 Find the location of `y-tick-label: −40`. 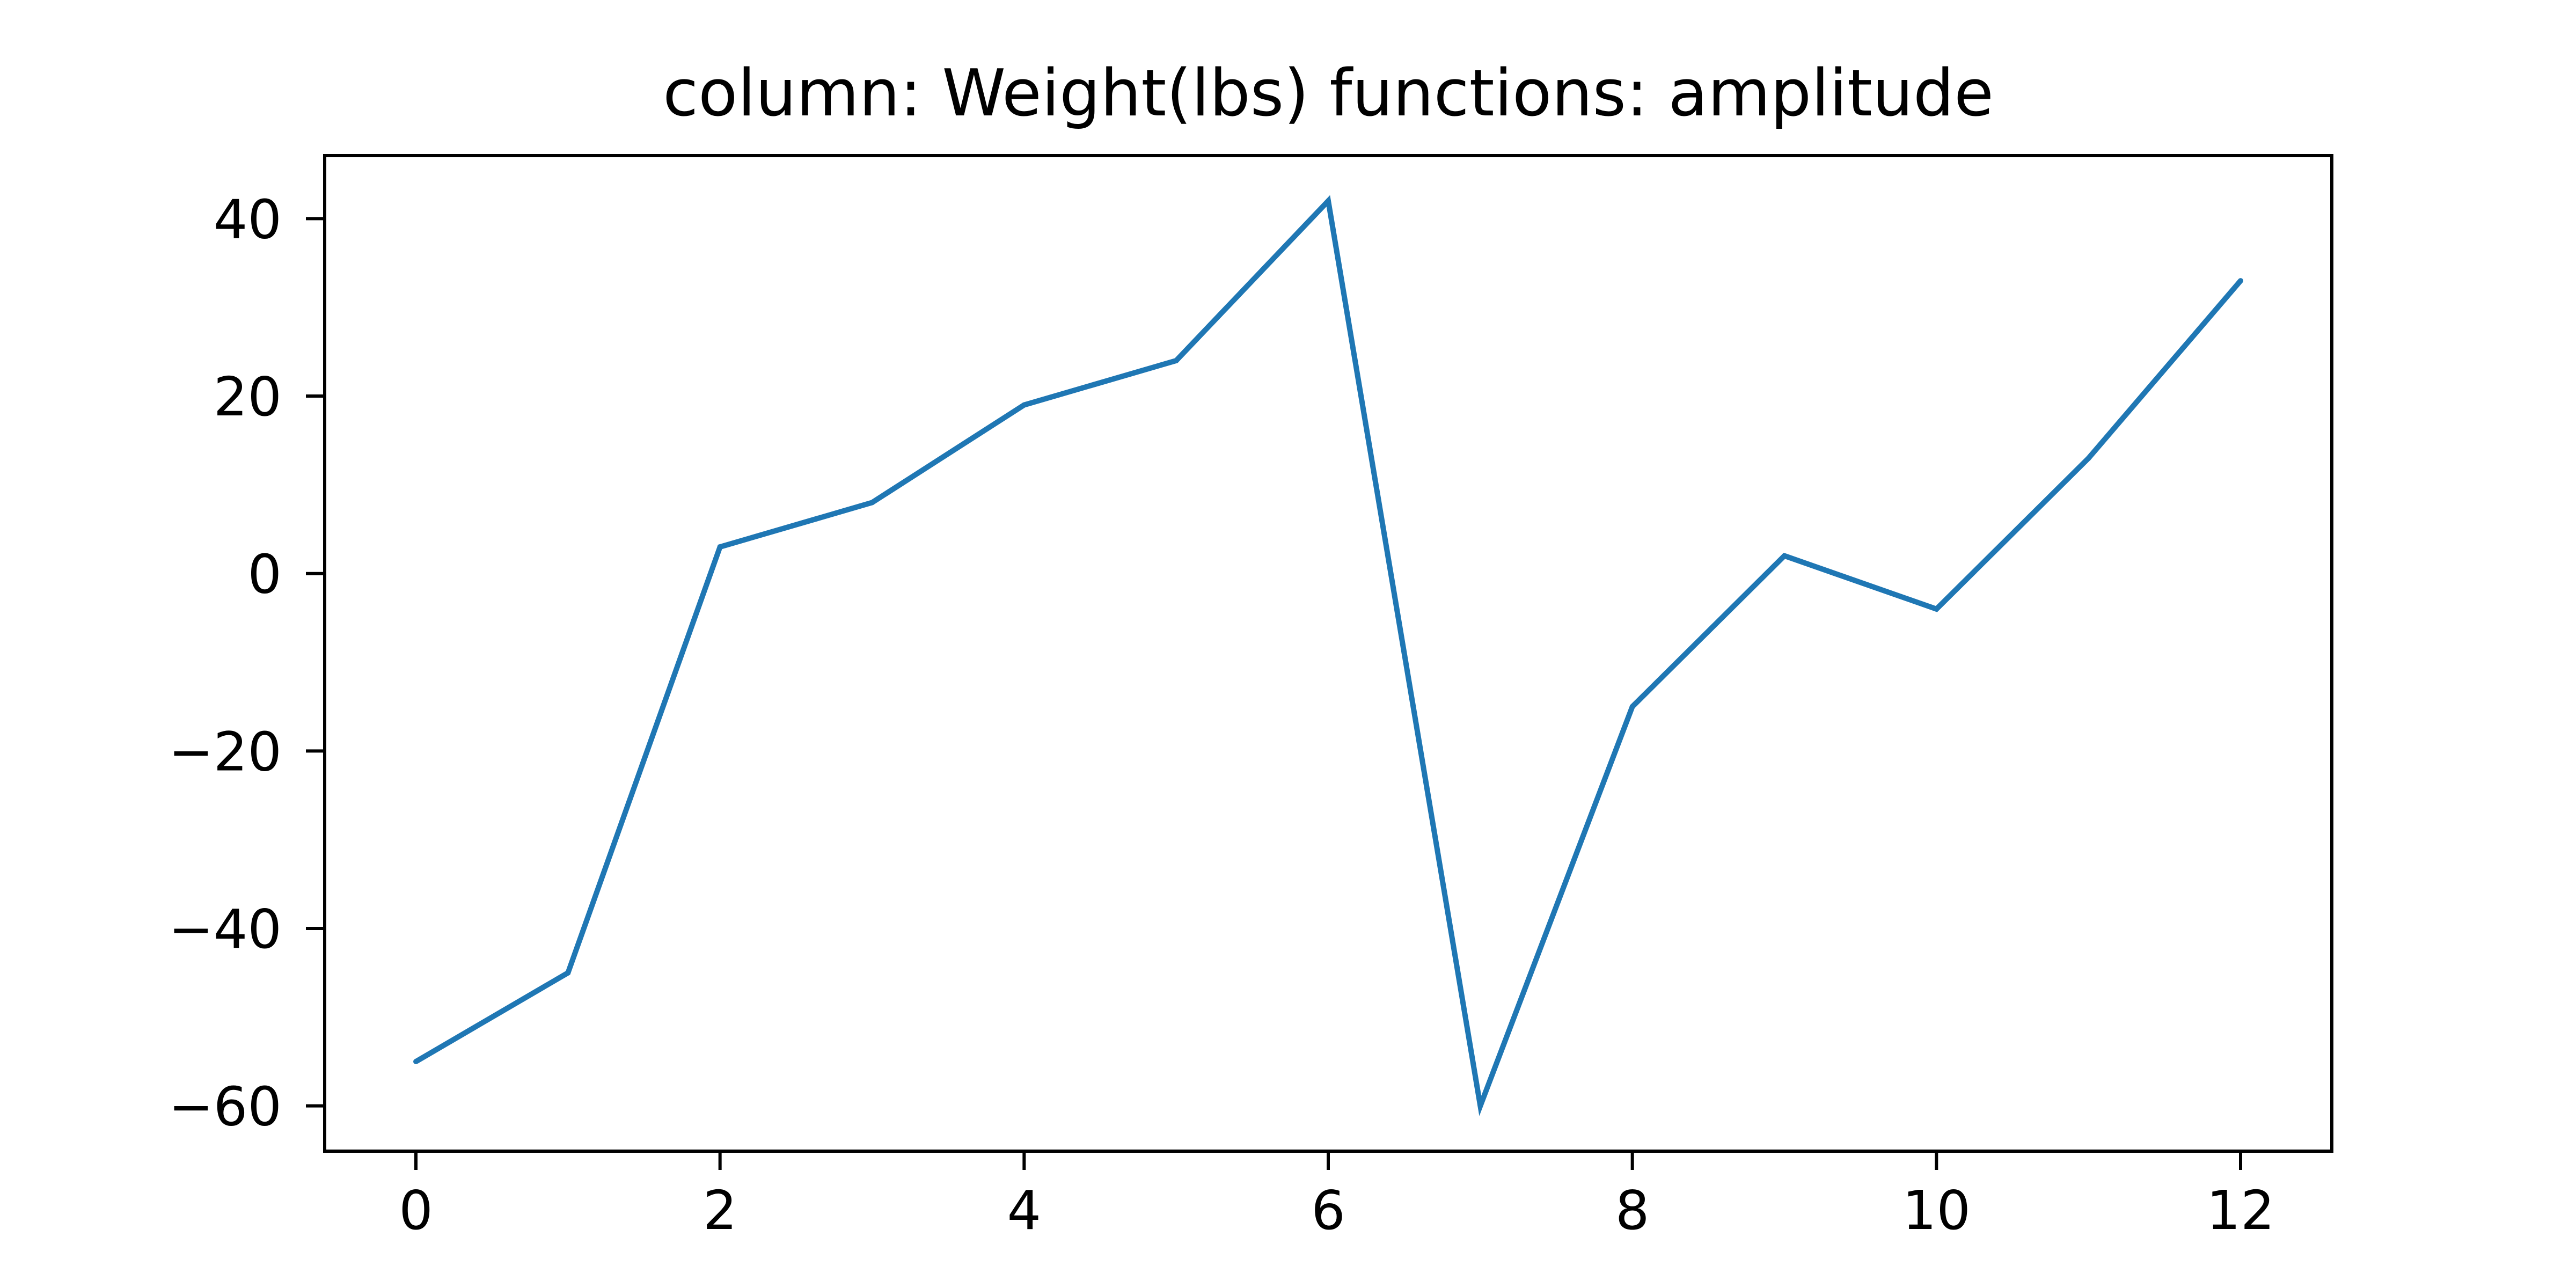

y-tick-label: −40 is located at coordinates (225, 929).